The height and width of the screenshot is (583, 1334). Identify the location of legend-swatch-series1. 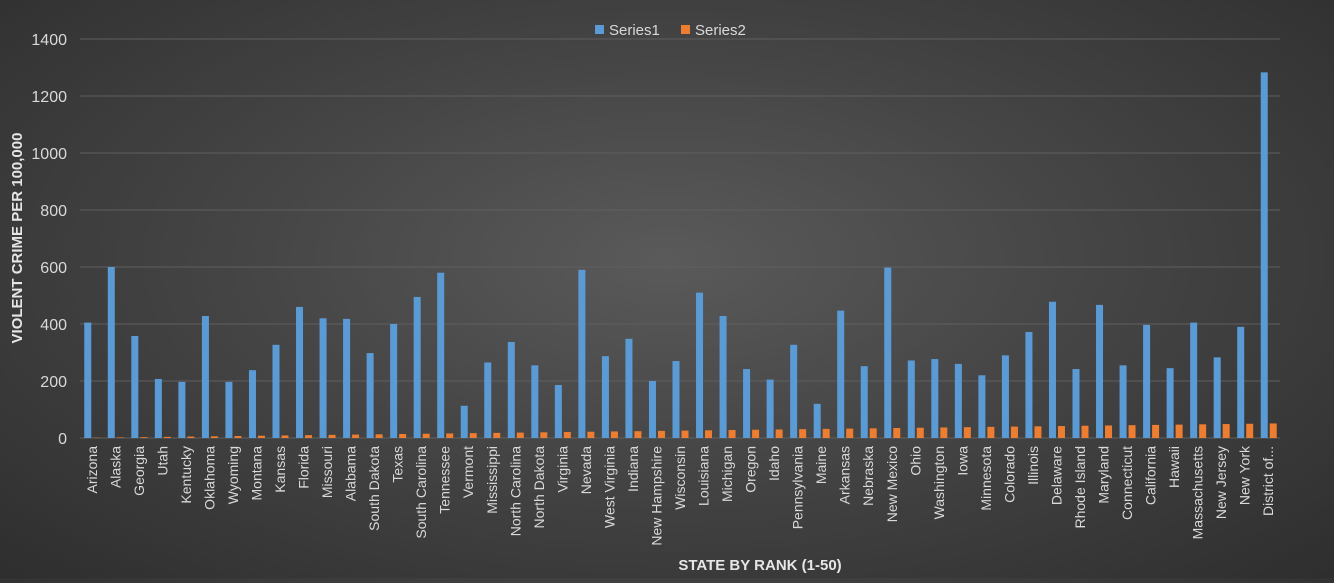
(599, 29).